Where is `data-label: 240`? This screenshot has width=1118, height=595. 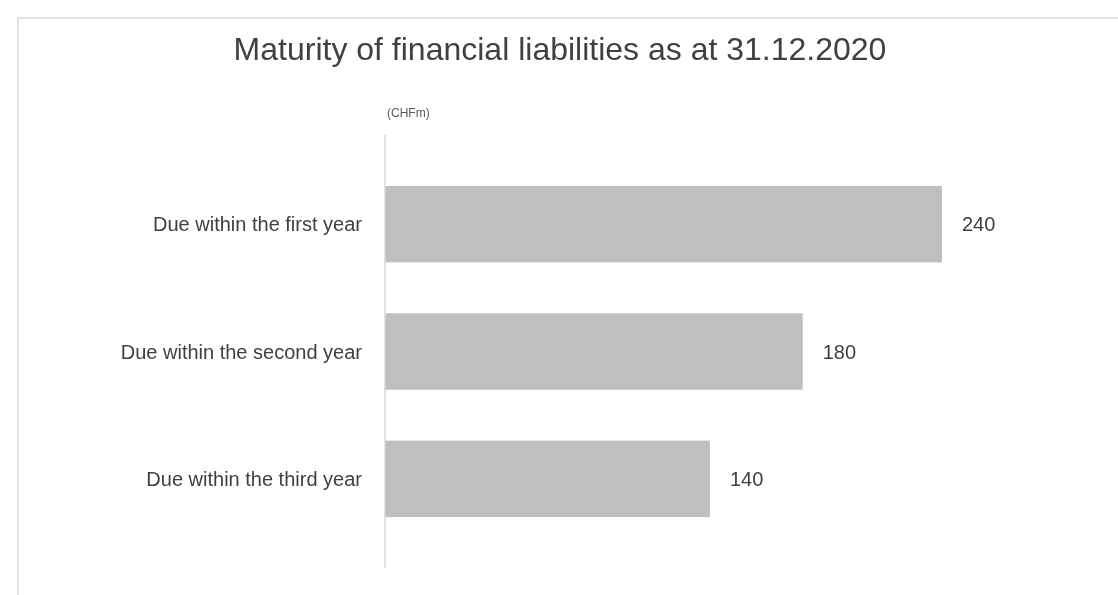
data-label: 240 is located at coordinates (979, 224).